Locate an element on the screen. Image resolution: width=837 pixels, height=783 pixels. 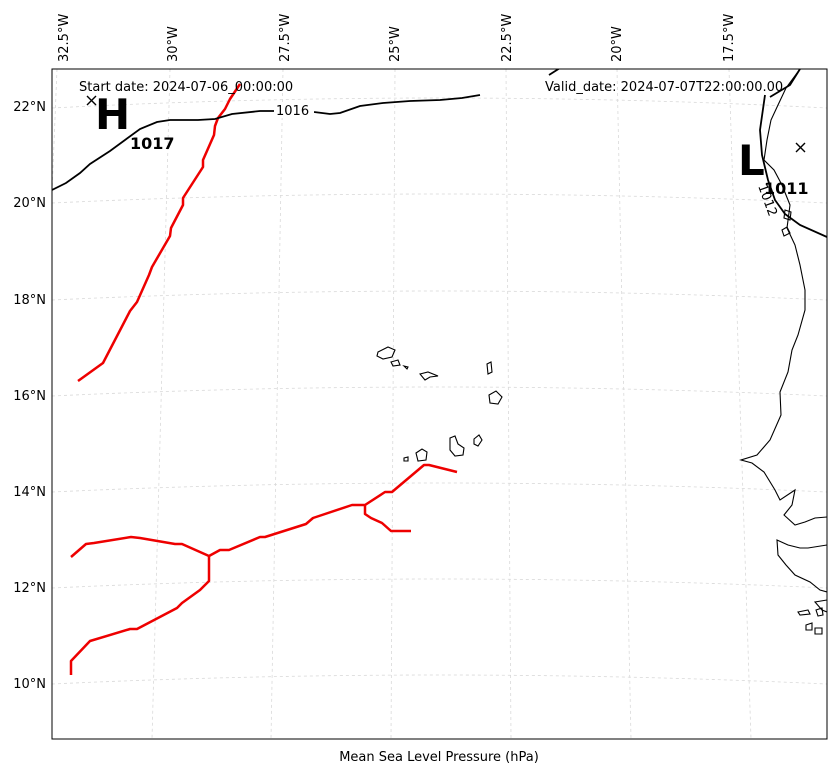
trough-line-north is located at coordinates (159, 233).